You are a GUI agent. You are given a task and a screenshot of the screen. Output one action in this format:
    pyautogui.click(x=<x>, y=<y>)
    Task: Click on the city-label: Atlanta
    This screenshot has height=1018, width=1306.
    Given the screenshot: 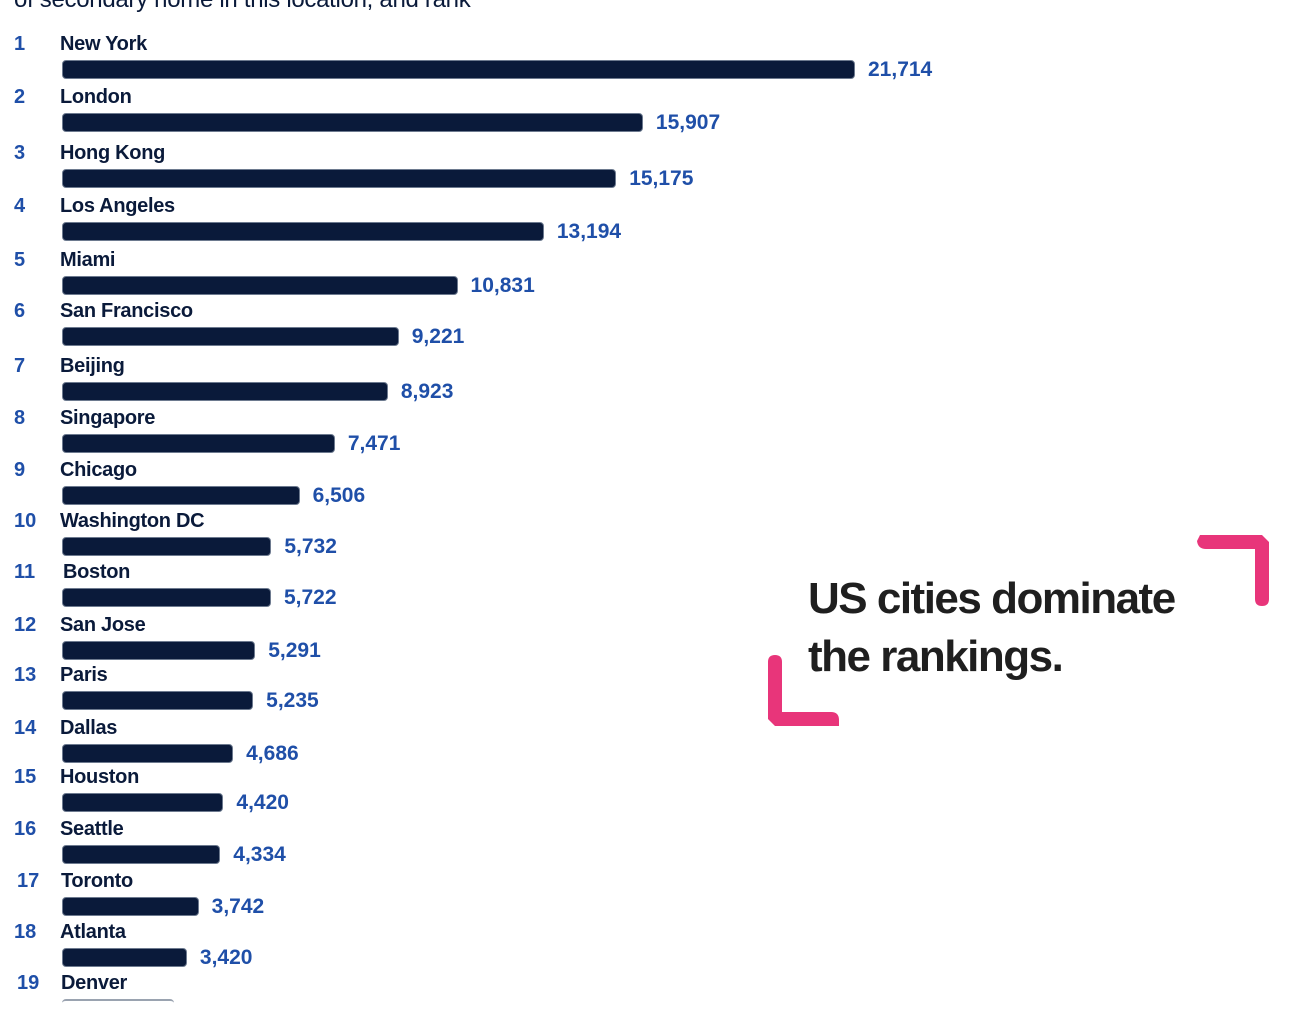 What is the action you would take?
    pyautogui.click(x=93, y=932)
    